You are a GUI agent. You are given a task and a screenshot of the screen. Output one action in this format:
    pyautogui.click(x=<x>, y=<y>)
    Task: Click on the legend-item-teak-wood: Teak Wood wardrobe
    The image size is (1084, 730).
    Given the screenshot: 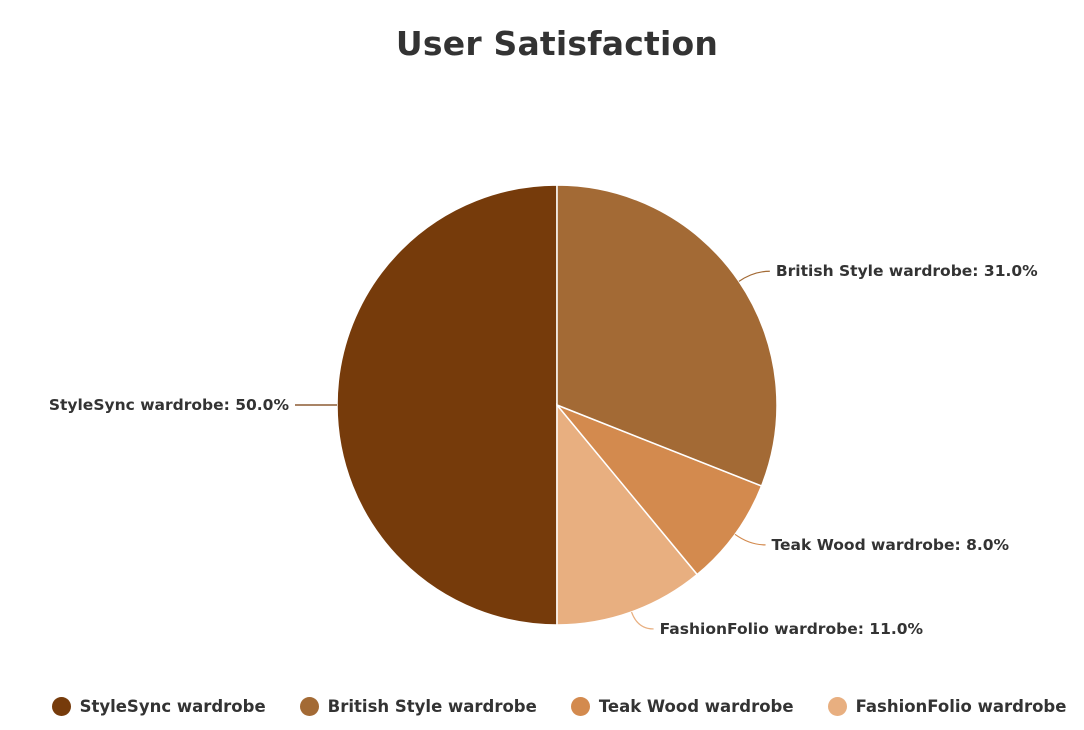 What is the action you would take?
    pyautogui.click(x=682, y=706)
    